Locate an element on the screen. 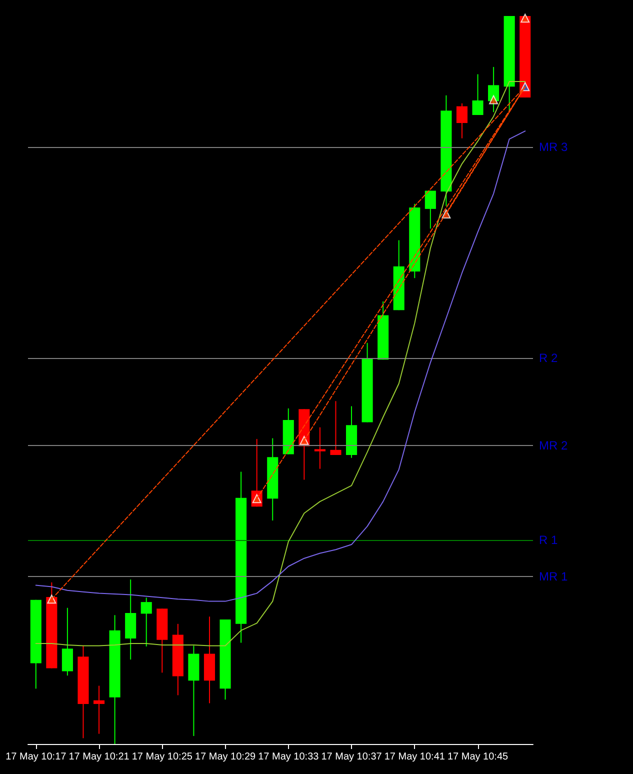 This screenshot has height=774, width=633. x-tick-label: 17 May 10:33 is located at coordinates (289, 757).